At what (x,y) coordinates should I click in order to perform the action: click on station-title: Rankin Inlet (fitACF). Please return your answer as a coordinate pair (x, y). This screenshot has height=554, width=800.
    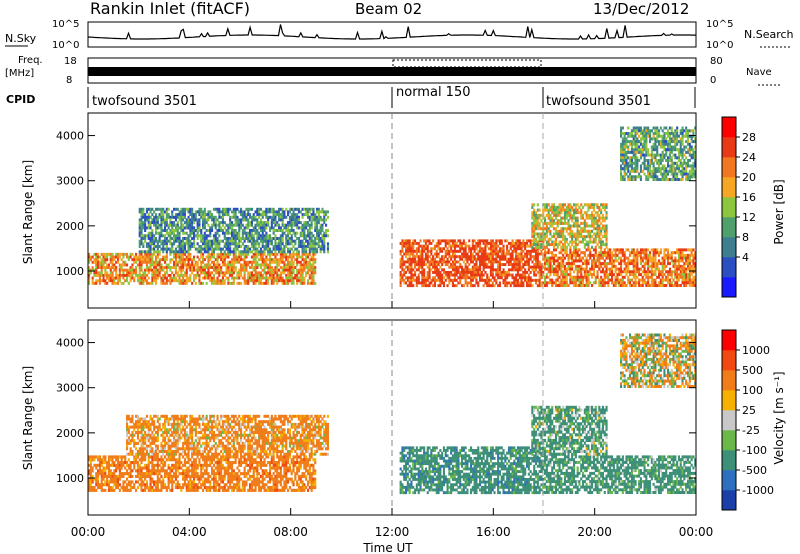
    Looking at the image, I should click on (170, 9).